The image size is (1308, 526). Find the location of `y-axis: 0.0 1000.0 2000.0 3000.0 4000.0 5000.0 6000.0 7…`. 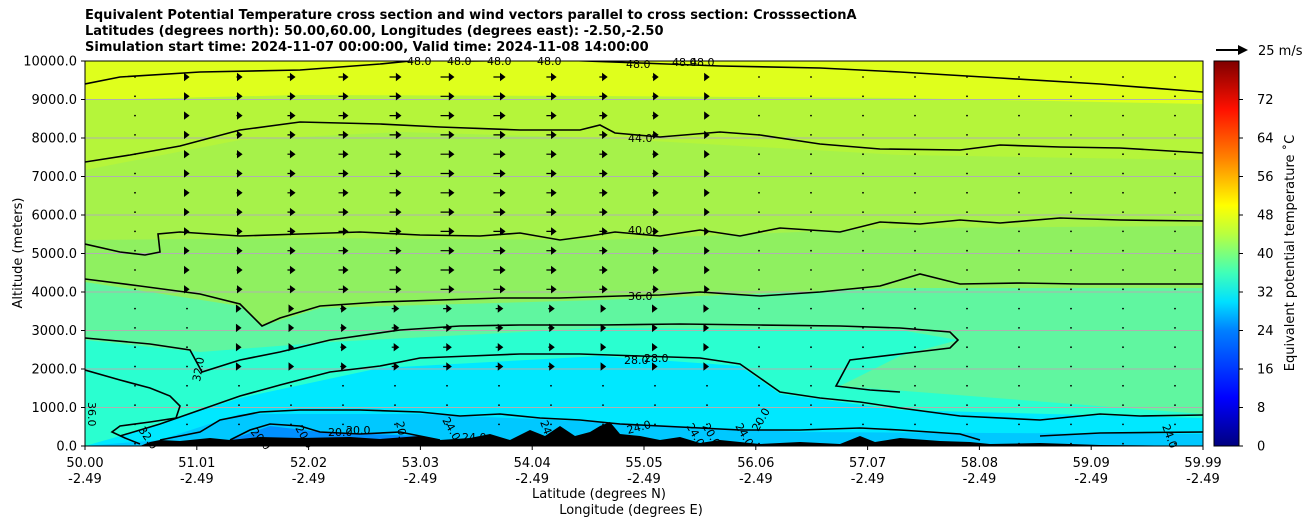

y-axis: 0.0 1000.0 2000.0 3000.0 4000.0 5000.0 6000.0 7… is located at coordinates (54, 255).